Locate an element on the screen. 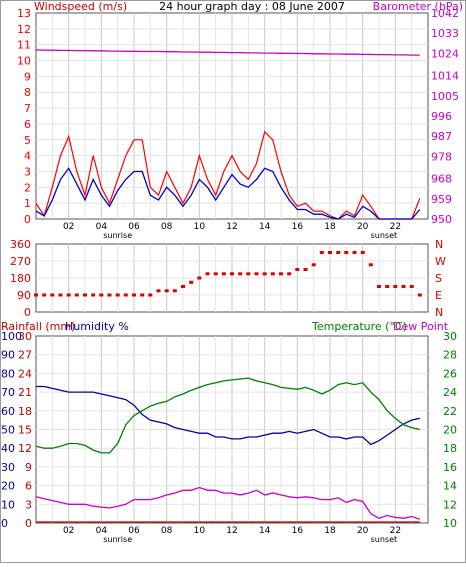 This screenshot has width=466, height=567. time-tick-label: 18 is located at coordinates (330, 227).